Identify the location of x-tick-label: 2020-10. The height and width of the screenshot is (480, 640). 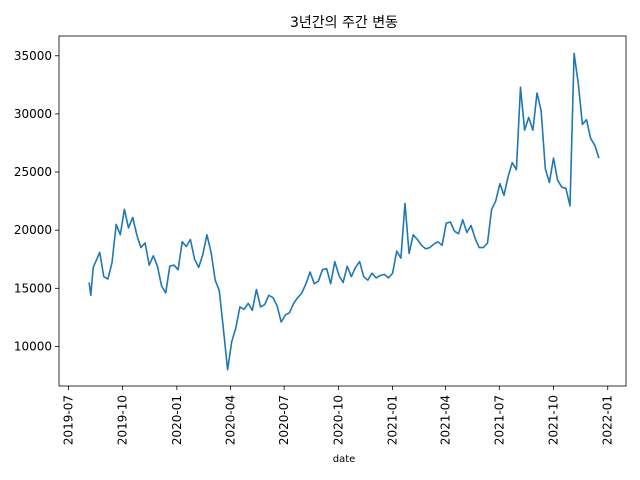
(338, 420).